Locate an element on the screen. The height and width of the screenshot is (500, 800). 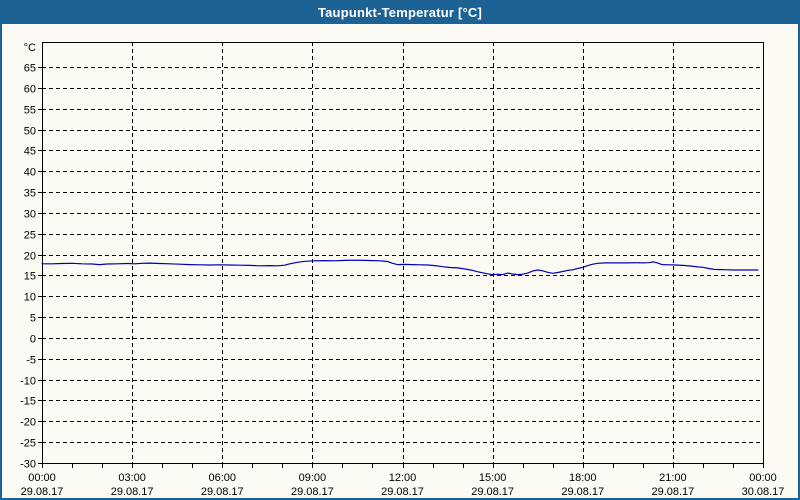
y-tick-label: 0 is located at coordinates (33, 340).